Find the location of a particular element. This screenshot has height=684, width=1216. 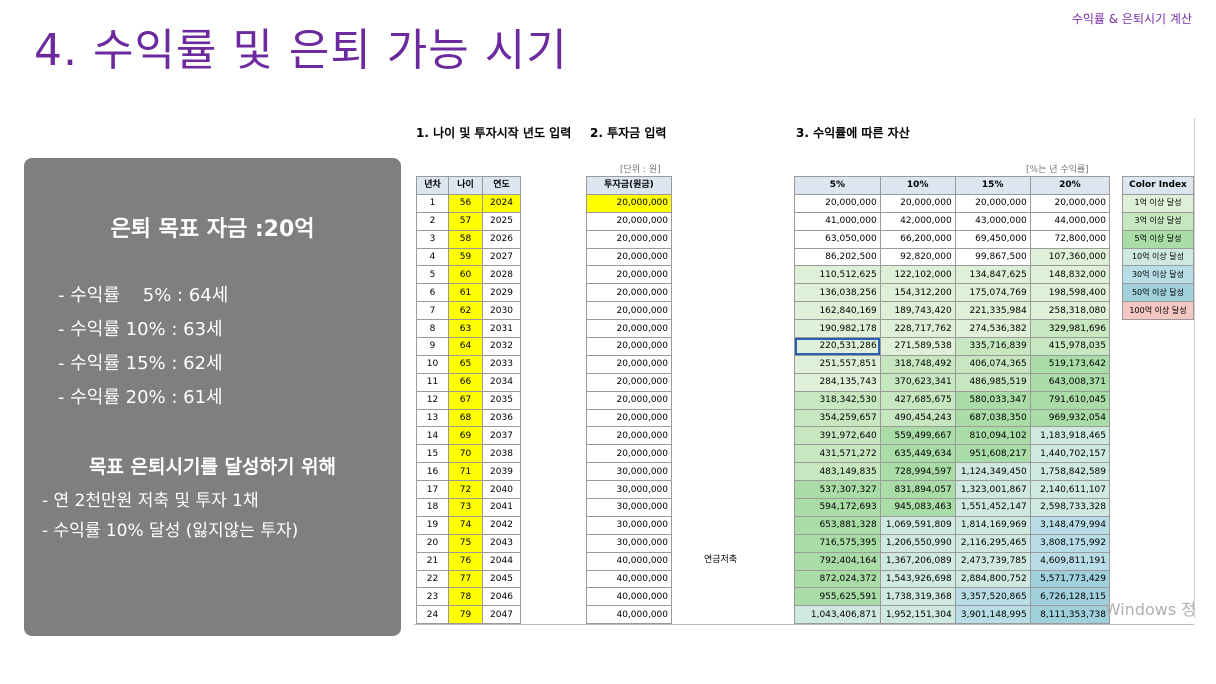

cell-n: 22 is located at coordinates (432, 579).